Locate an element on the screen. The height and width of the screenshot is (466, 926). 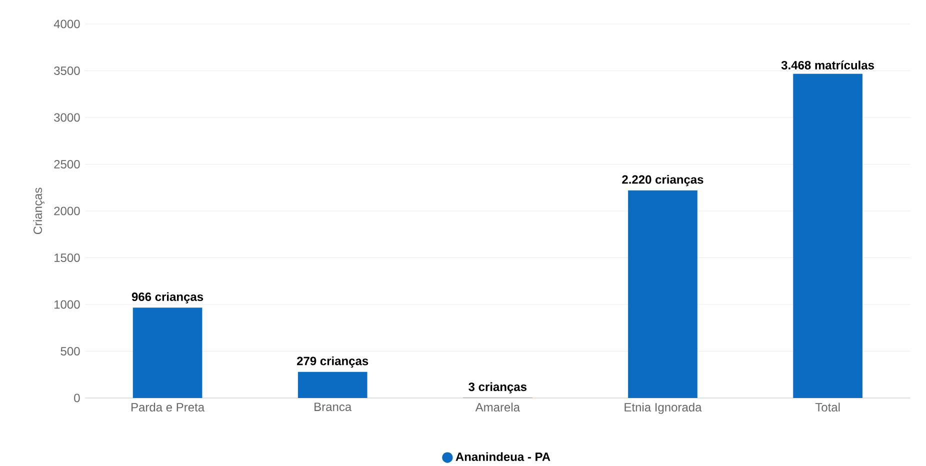
legend-label: Ananindeua - PA is located at coordinates (503, 457).